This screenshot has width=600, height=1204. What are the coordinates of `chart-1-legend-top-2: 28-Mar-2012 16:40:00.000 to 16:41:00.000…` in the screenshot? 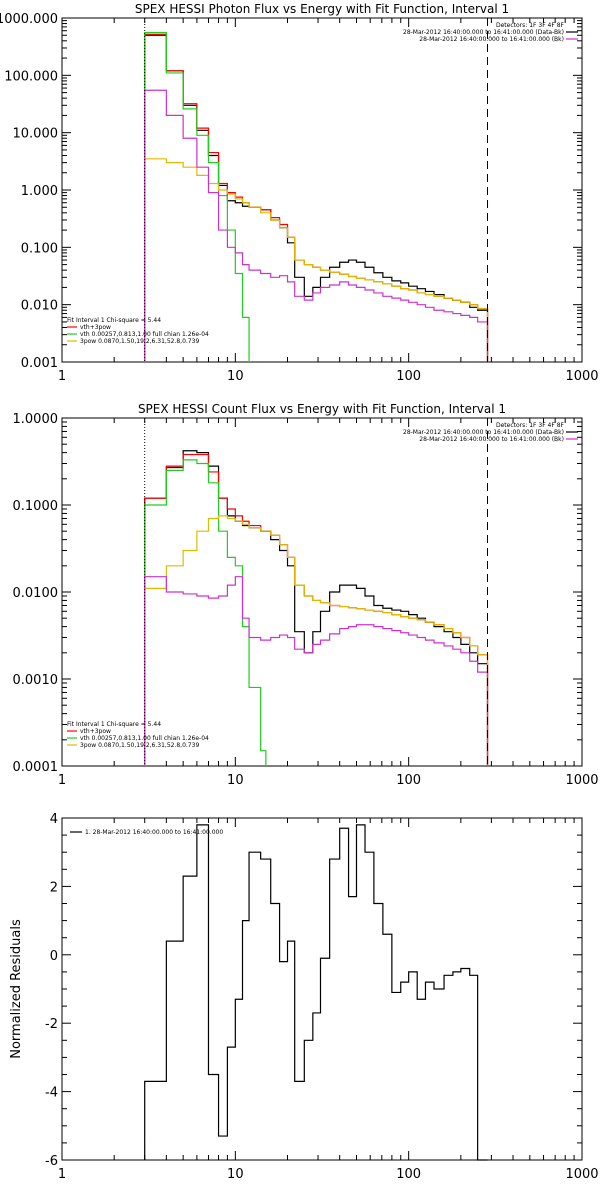 It's located at (491, 439).